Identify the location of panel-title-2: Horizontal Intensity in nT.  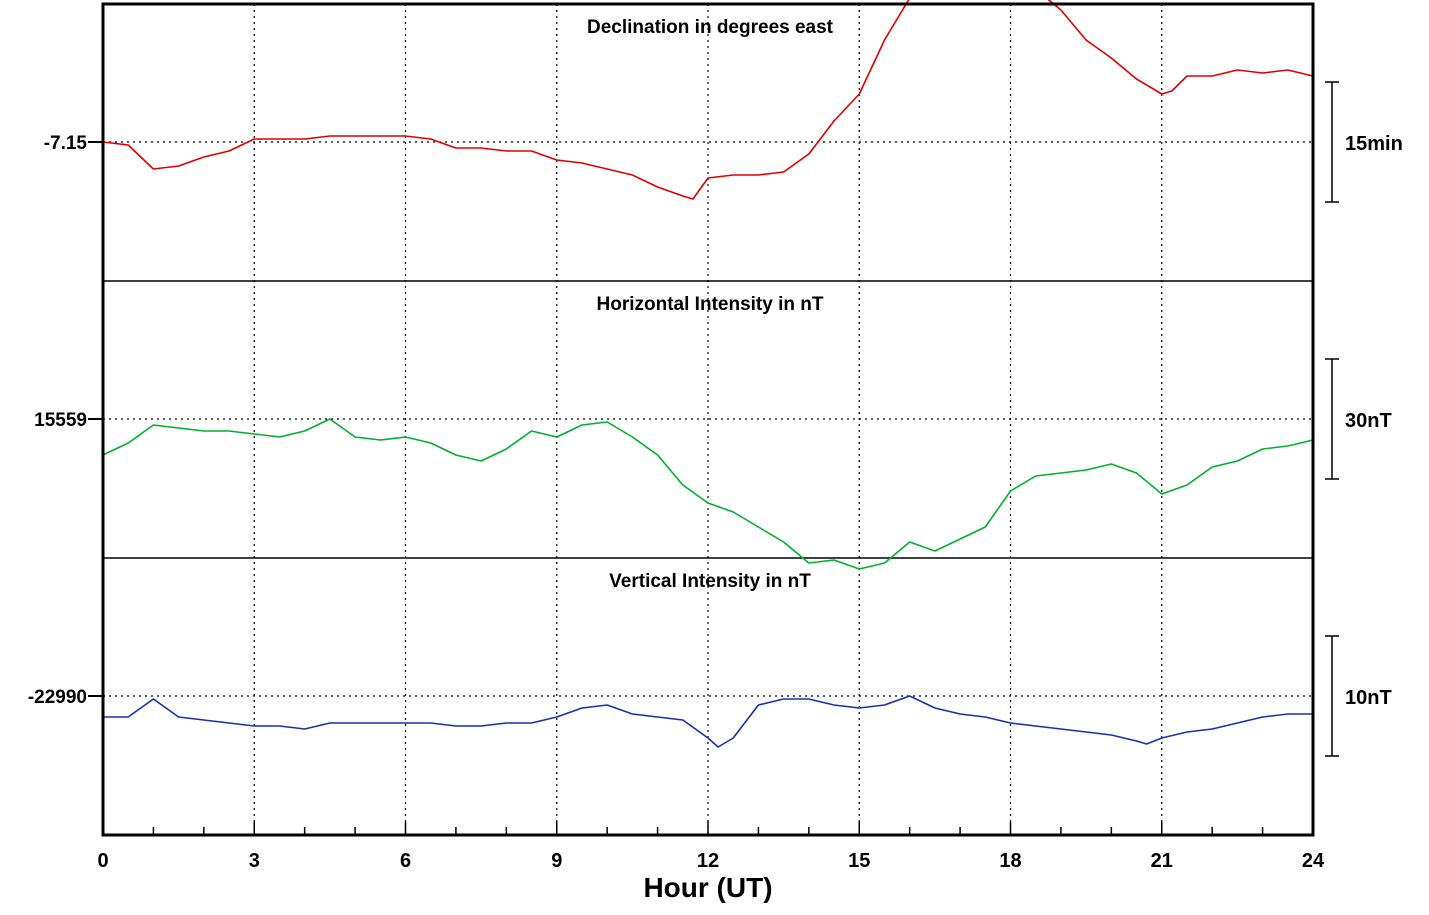
(710, 304).